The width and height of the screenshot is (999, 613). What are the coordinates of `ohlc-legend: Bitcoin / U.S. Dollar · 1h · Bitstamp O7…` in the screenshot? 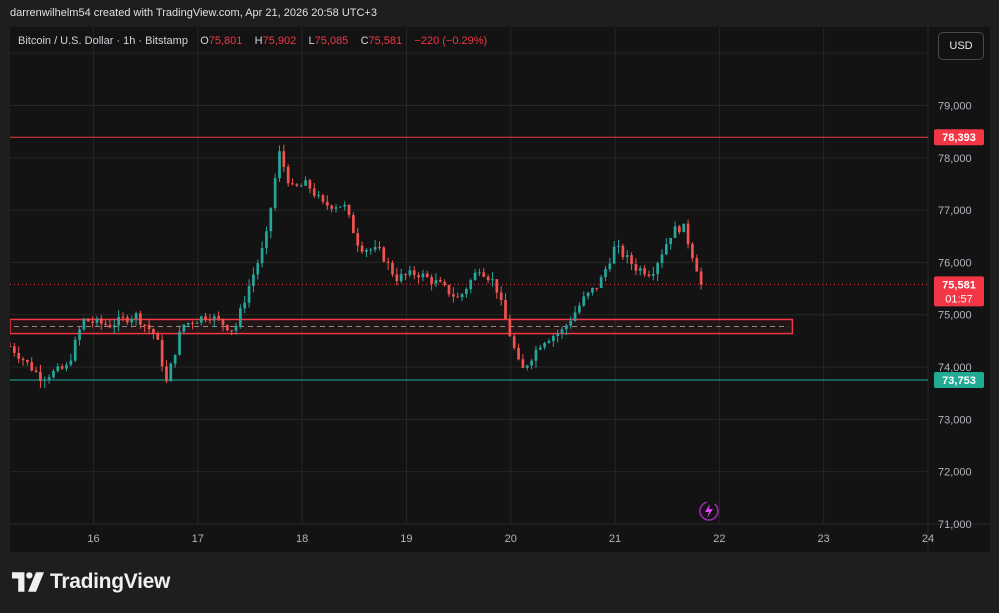 It's located at (252, 41).